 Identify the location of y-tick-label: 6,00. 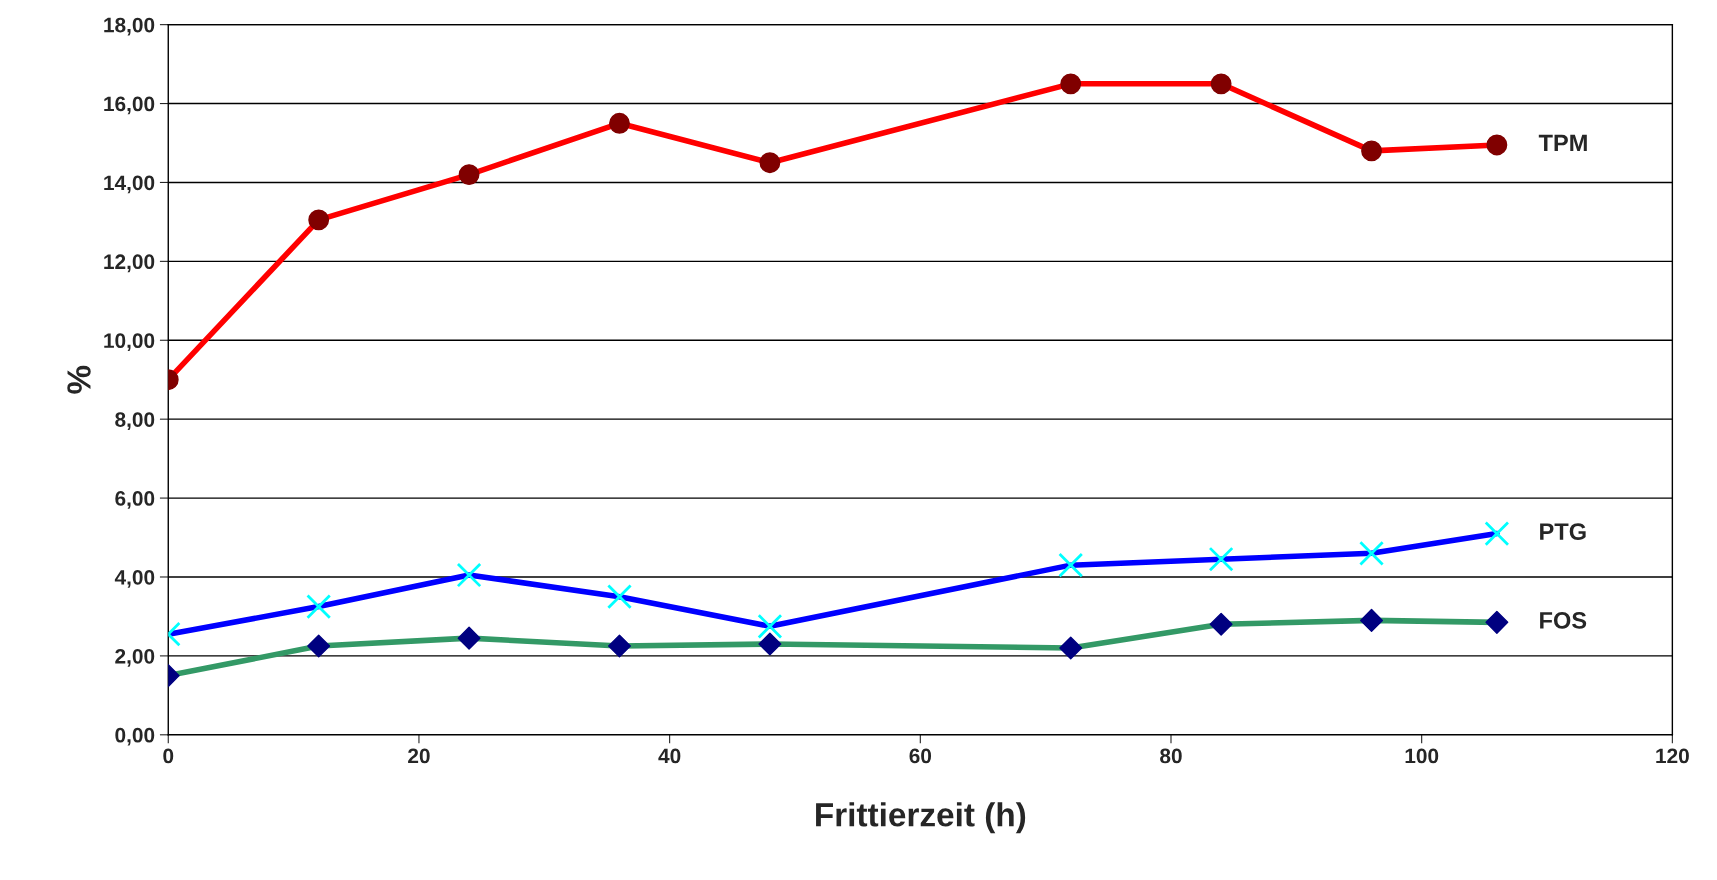
(135, 500).